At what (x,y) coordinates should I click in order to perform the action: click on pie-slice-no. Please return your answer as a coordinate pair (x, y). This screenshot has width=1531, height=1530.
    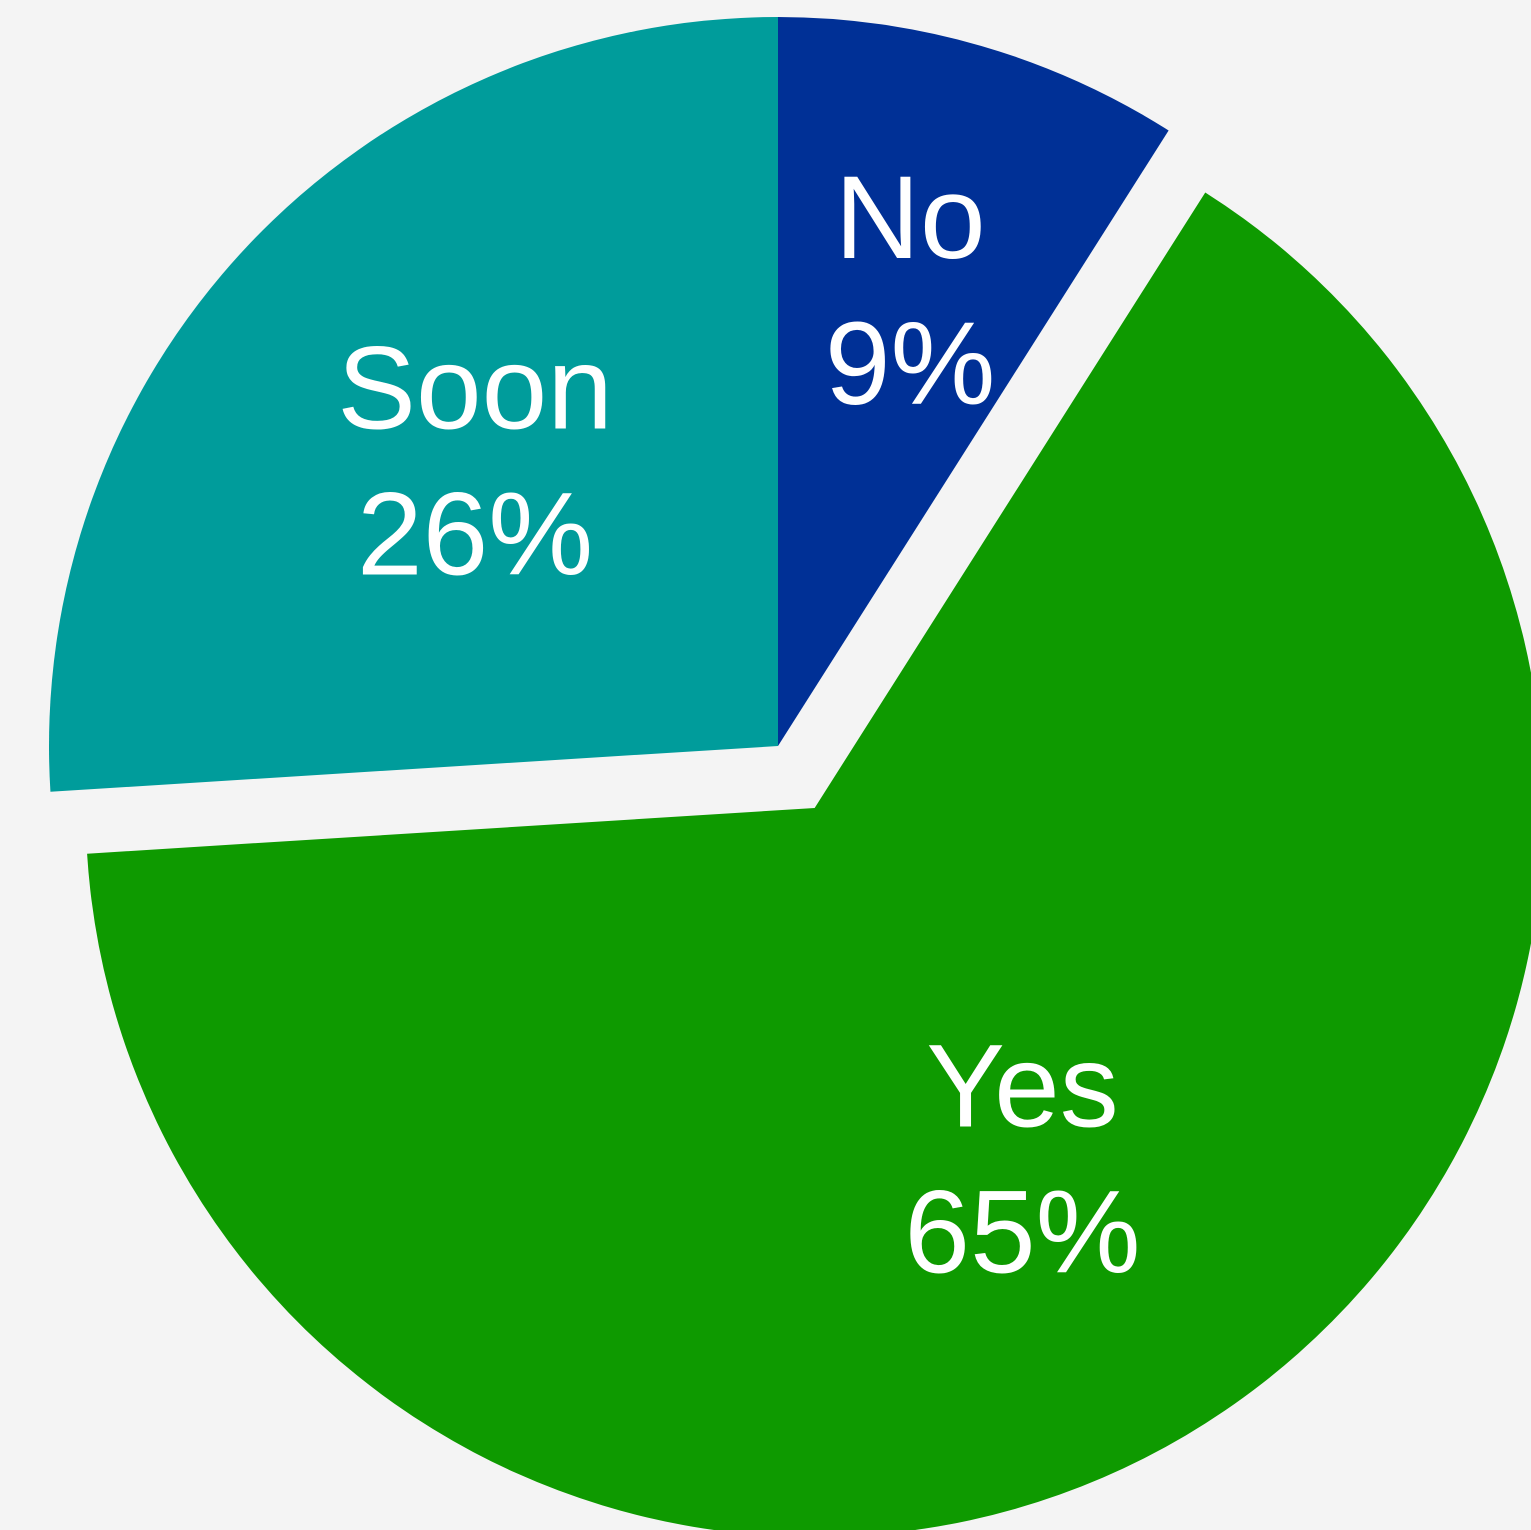
    Looking at the image, I should click on (973, 381).